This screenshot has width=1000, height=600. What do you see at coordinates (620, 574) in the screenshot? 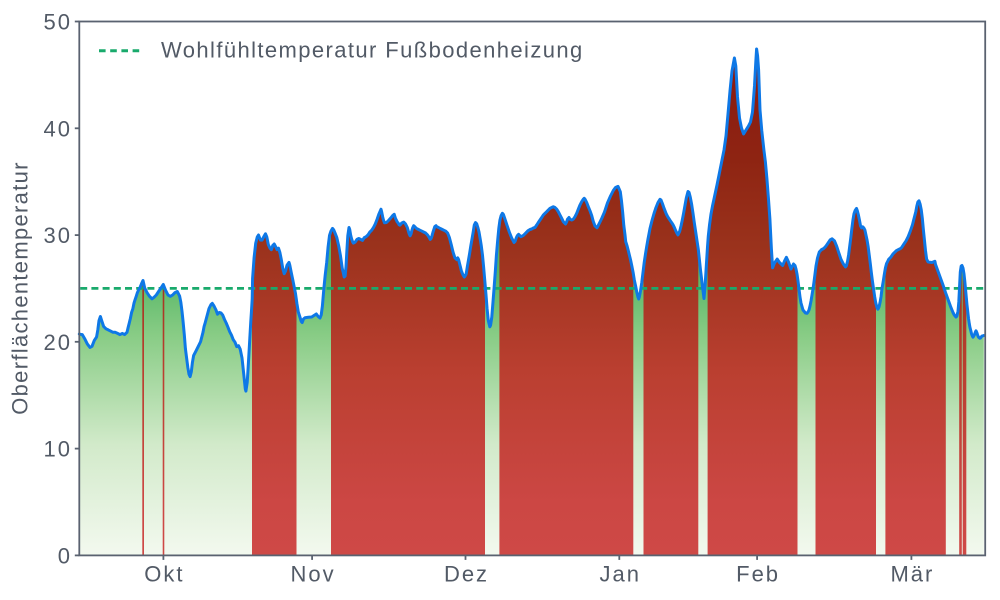
I see `svg-text: Jan` at bounding box center [620, 574].